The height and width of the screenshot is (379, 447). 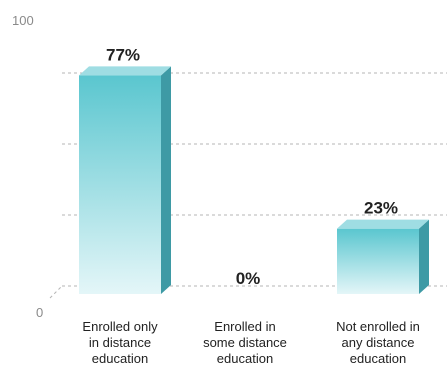 What do you see at coordinates (244, 326) in the screenshot?
I see `category-label-line: Enrolled in` at bounding box center [244, 326].